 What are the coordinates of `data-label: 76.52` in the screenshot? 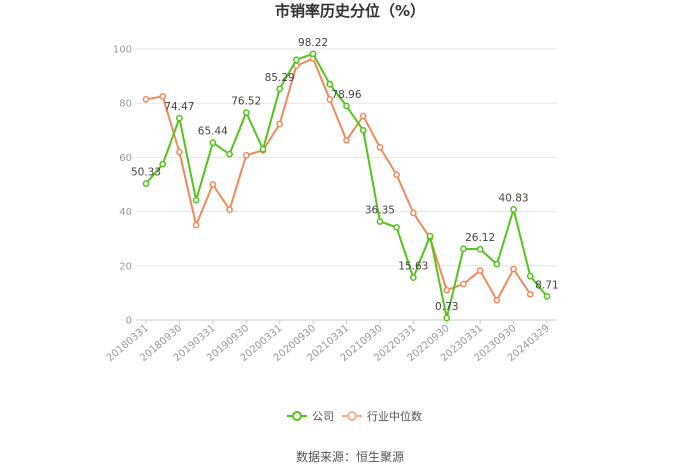 It's located at (246, 102).